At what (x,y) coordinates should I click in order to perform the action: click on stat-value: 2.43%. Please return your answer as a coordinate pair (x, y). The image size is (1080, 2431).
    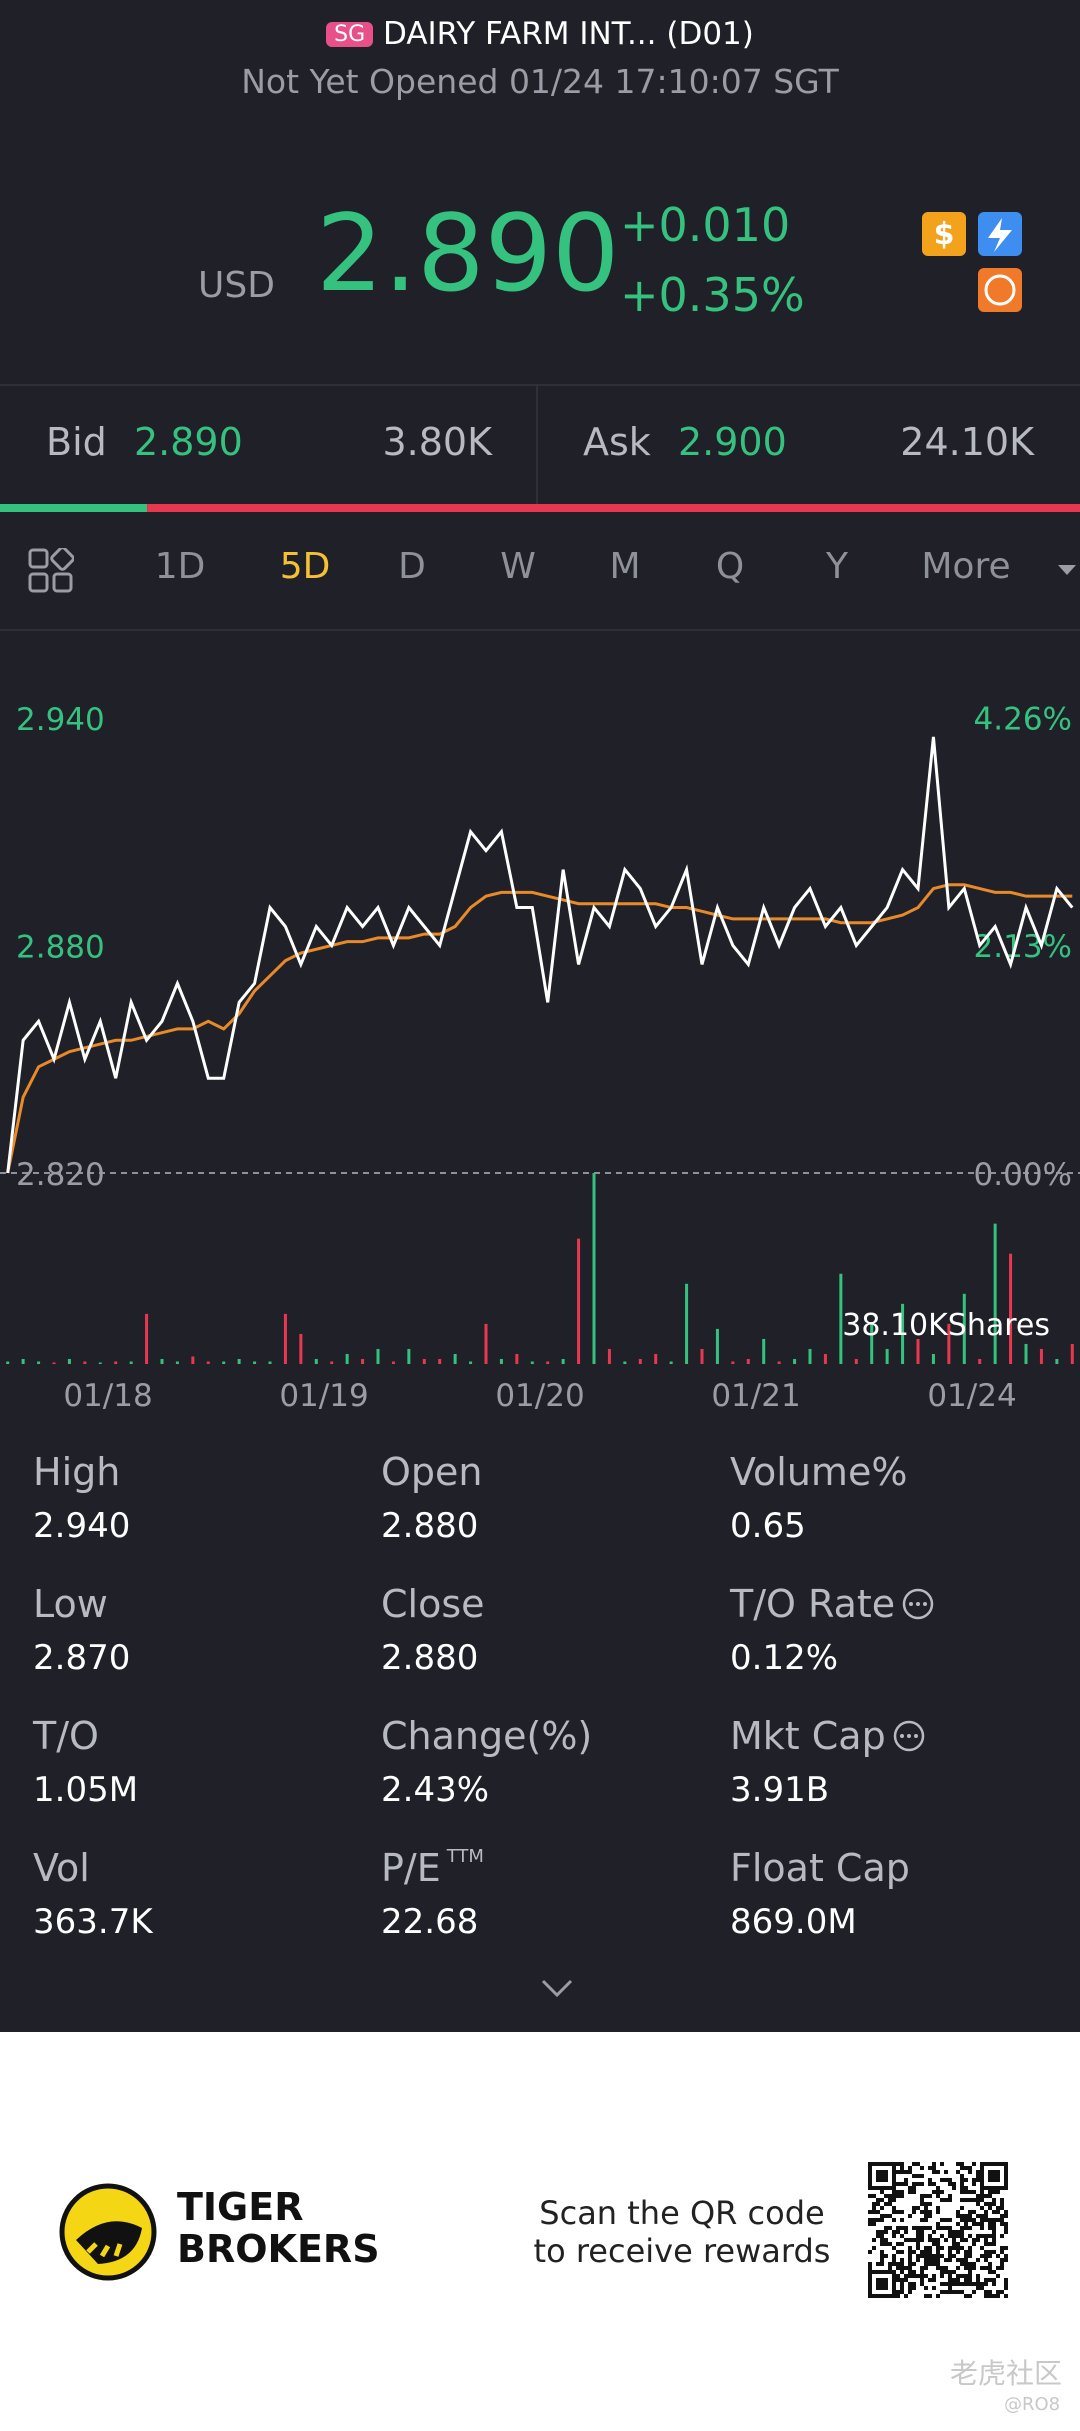
    Looking at the image, I should click on (435, 1790).